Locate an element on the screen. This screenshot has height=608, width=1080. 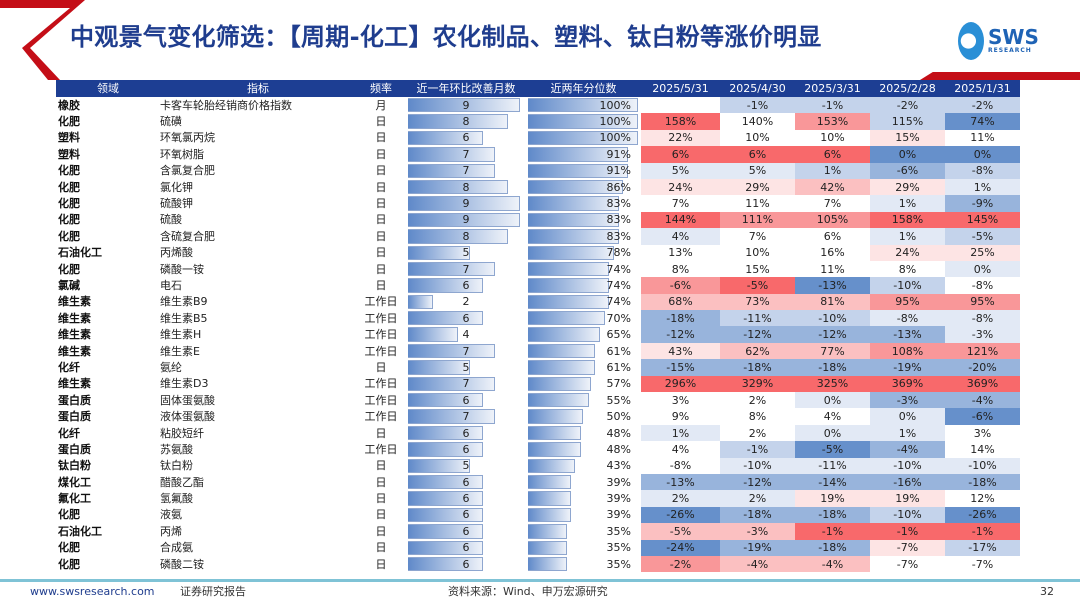
percentile-value: 83% is located at coordinates (618, 236).